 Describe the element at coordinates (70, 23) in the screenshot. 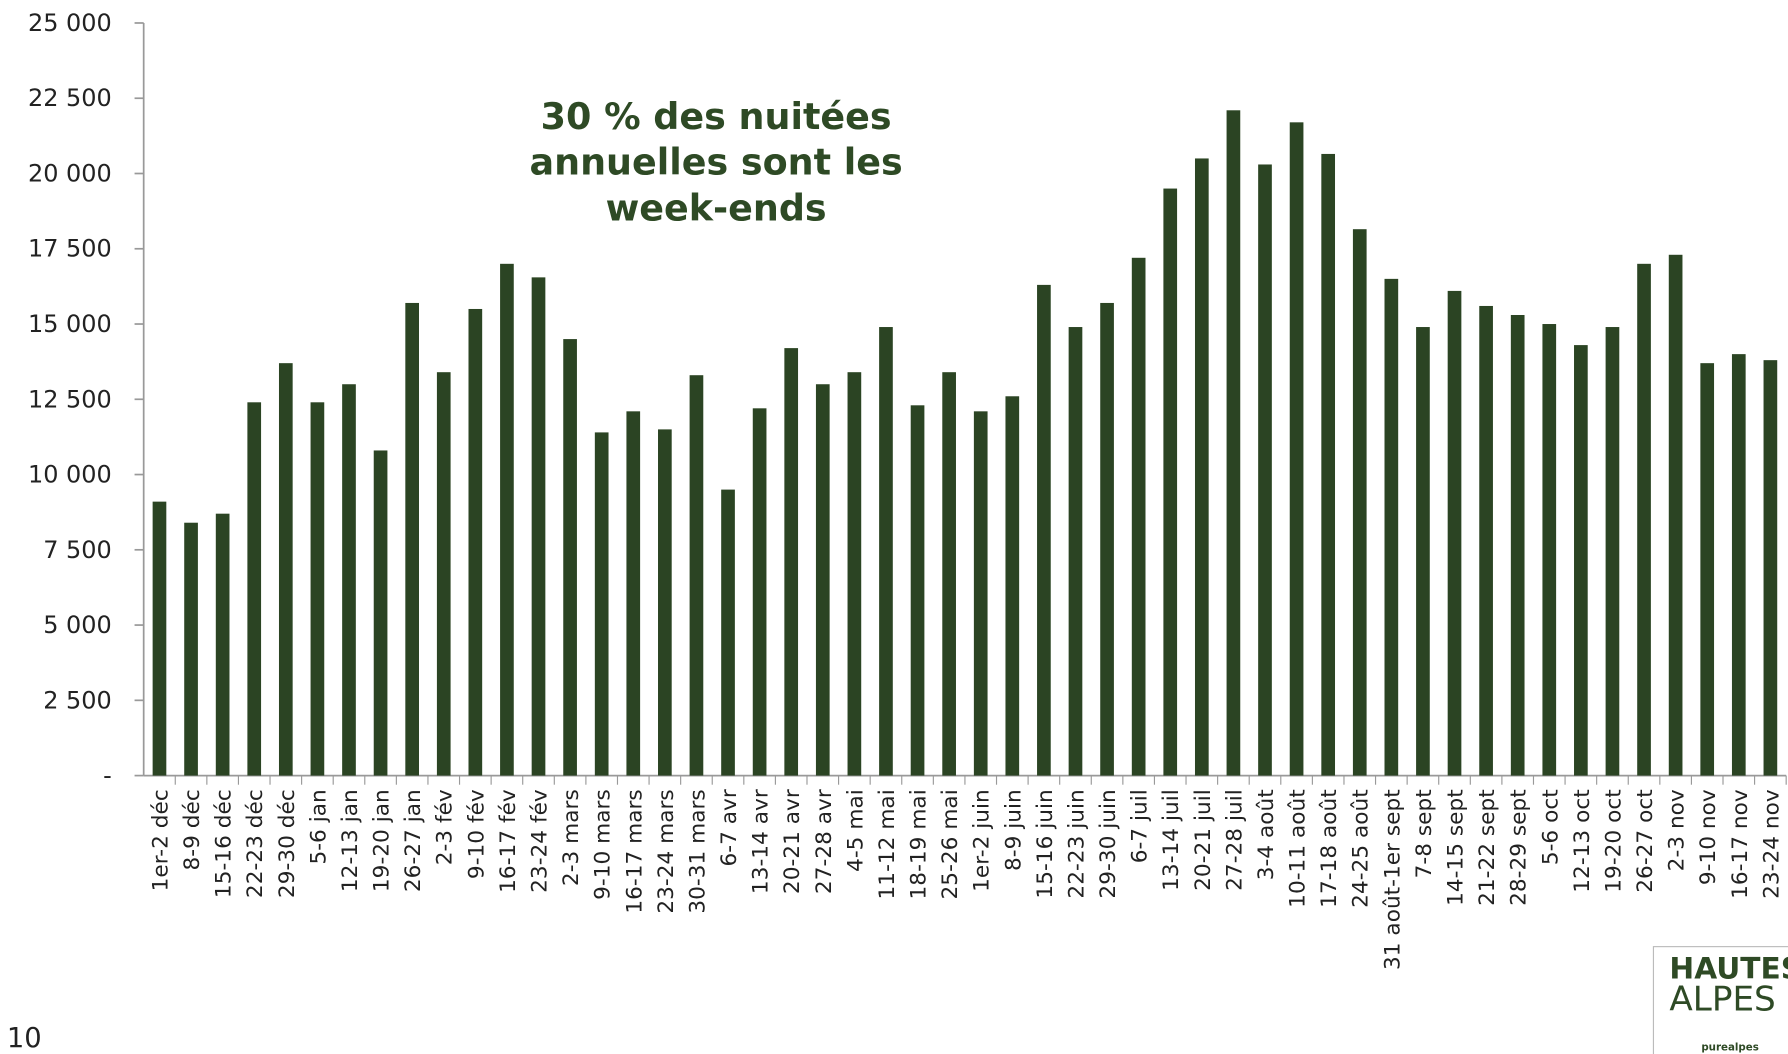

I see `y-tick-label: 25 000` at that location.